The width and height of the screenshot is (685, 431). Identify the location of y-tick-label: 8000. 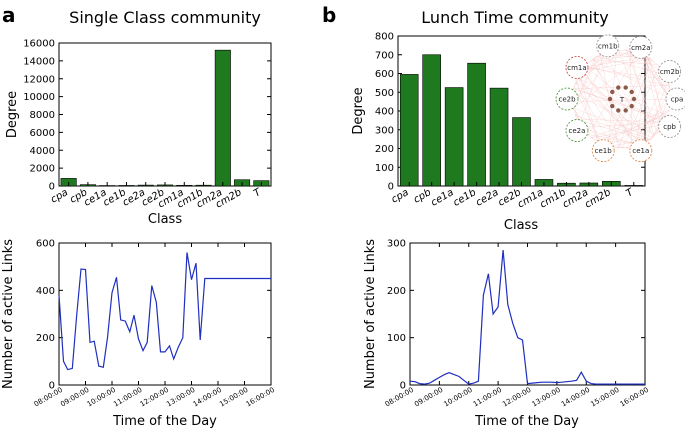
(42, 115).